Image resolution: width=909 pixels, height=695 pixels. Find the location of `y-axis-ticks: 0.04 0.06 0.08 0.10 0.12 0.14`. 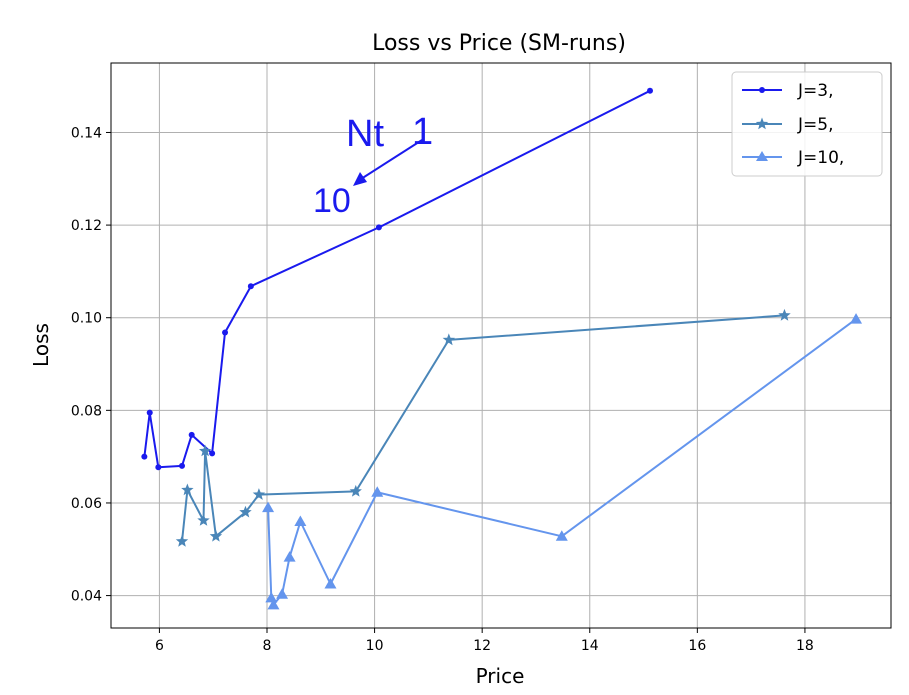

y-axis-ticks: 0.04 0.06 0.08 0.10 0.12 0.14 is located at coordinates (91, 365).